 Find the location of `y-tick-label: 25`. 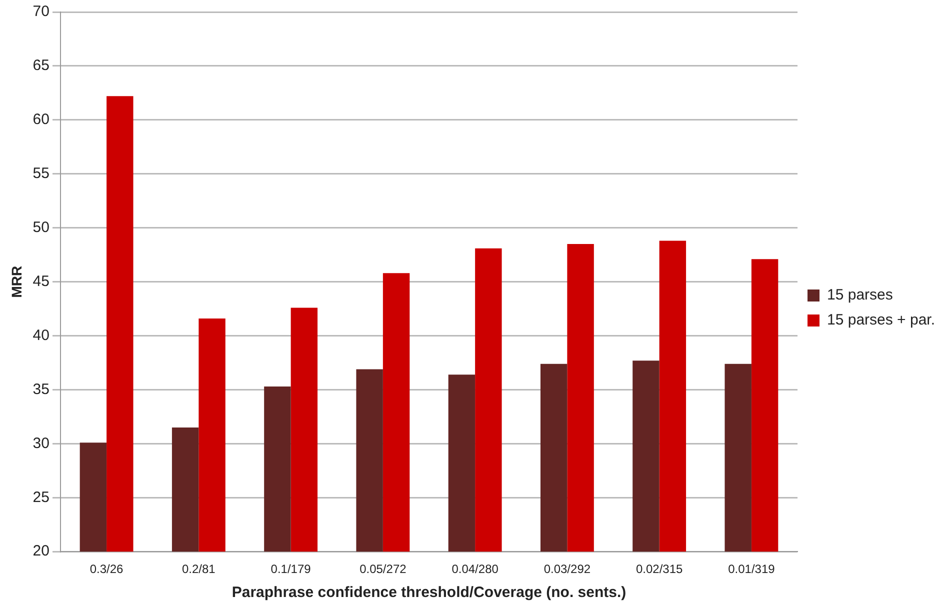

y-tick-label: 25 is located at coordinates (41, 497).